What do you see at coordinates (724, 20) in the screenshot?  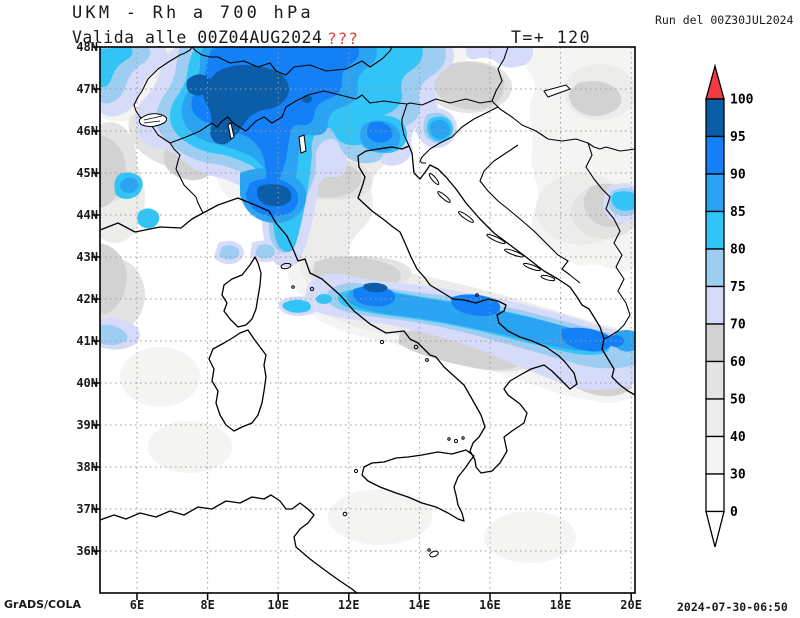 I see `run-label: Run del 00Z30JUL2024` at bounding box center [724, 20].